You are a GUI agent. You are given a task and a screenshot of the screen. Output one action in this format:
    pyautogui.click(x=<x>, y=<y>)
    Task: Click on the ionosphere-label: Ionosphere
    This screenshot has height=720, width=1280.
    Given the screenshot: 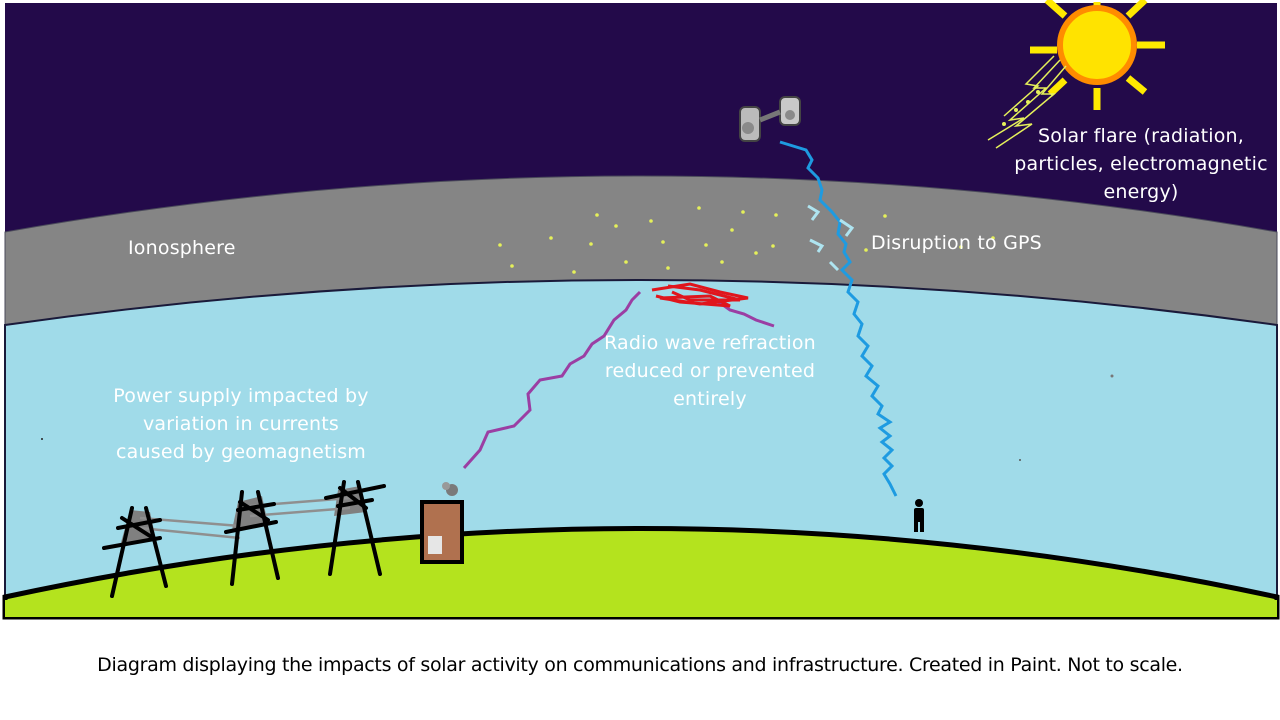 What is the action you would take?
    pyautogui.click(x=182, y=248)
    